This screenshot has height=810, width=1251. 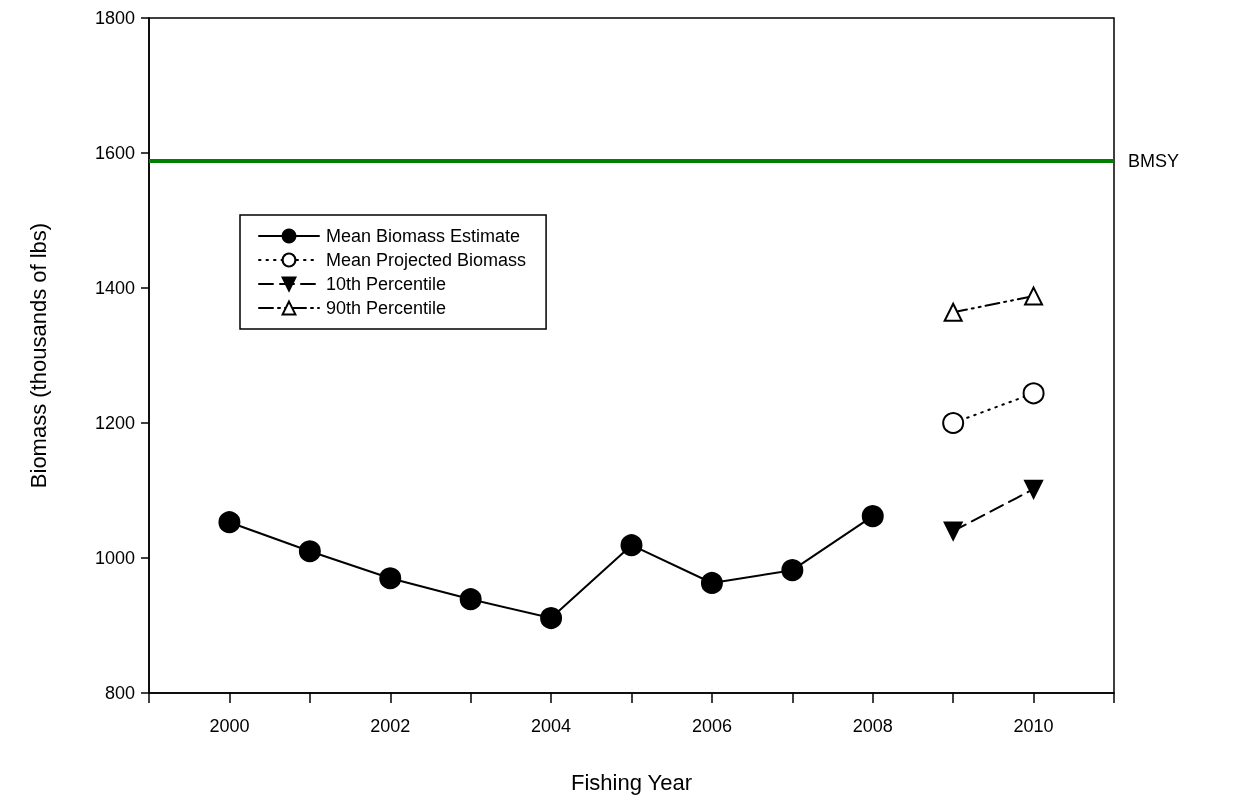 What do you see at coordinates (119, 693) in the screenshot?
I see `y-tick-label: 800` at bounding box center [119, 693].